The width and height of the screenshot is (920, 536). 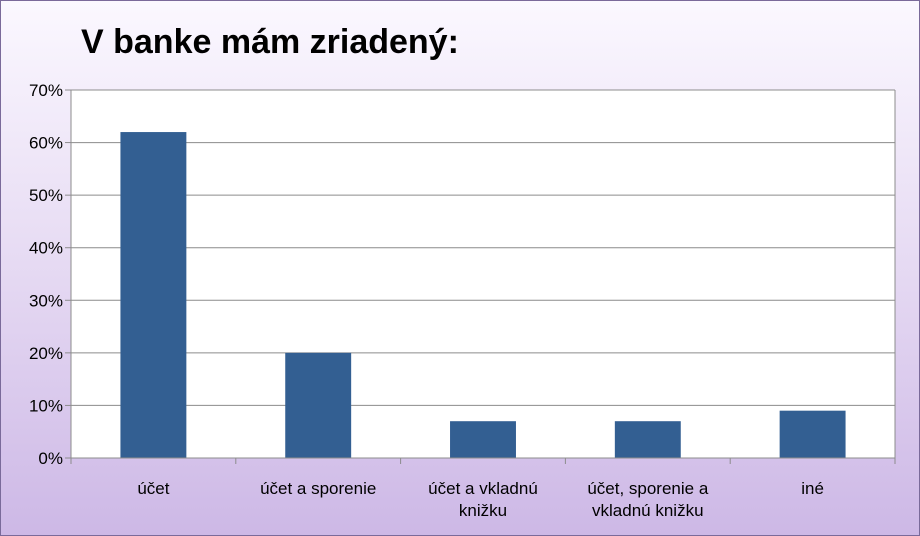 I want to click on y-tick-label: 60%, so click(x=46, y=143).